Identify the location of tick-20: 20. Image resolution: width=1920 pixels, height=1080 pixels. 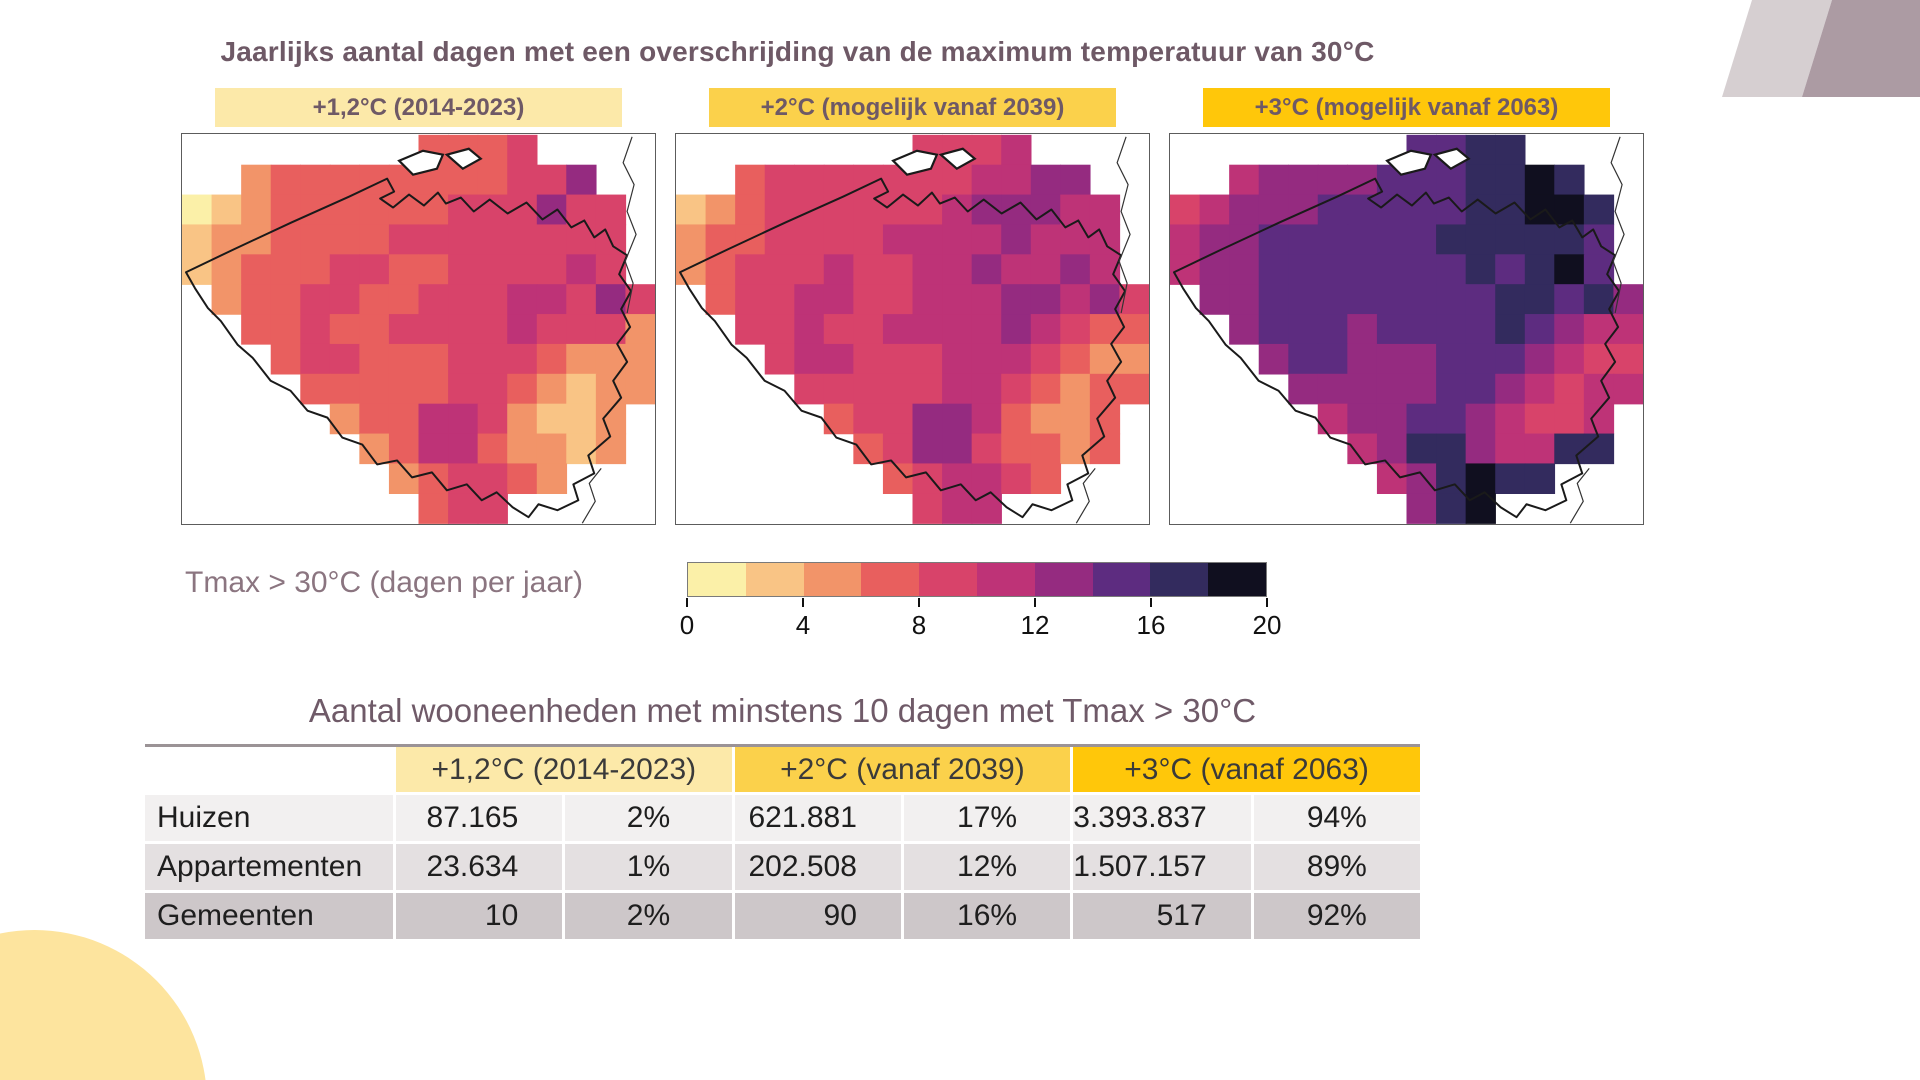
(1267, 625).